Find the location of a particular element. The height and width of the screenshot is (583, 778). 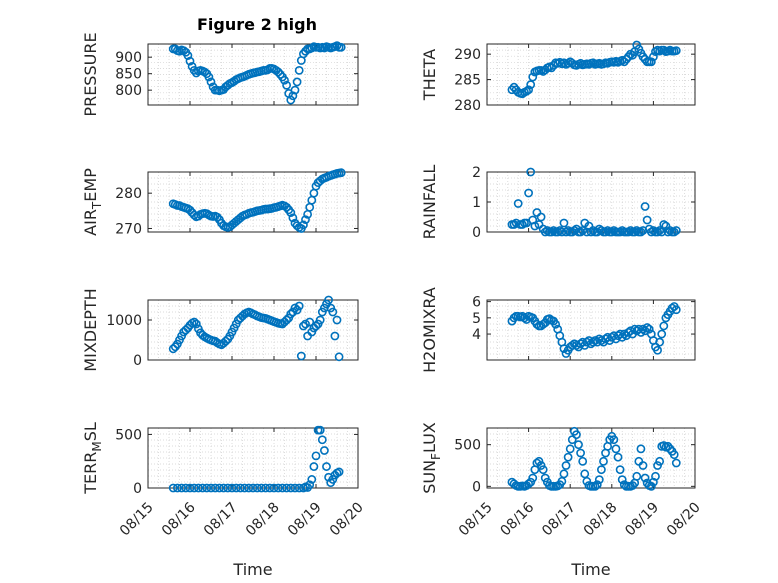

subplot-5: 0 1000 MIXDEPTH is located at coordinates (220, 330).